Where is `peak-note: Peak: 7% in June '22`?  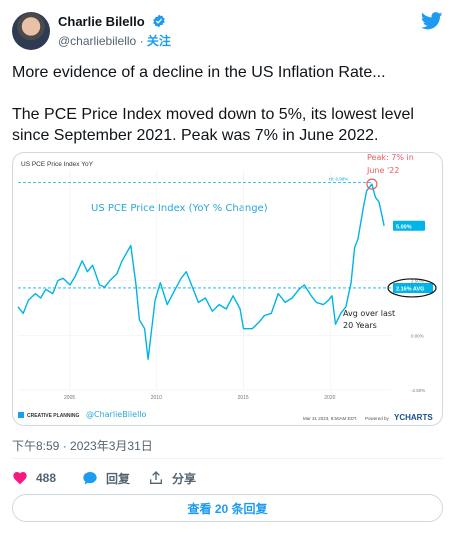
peak-note: Peak: 7% in June '22 is located at coordinates (390, 164).